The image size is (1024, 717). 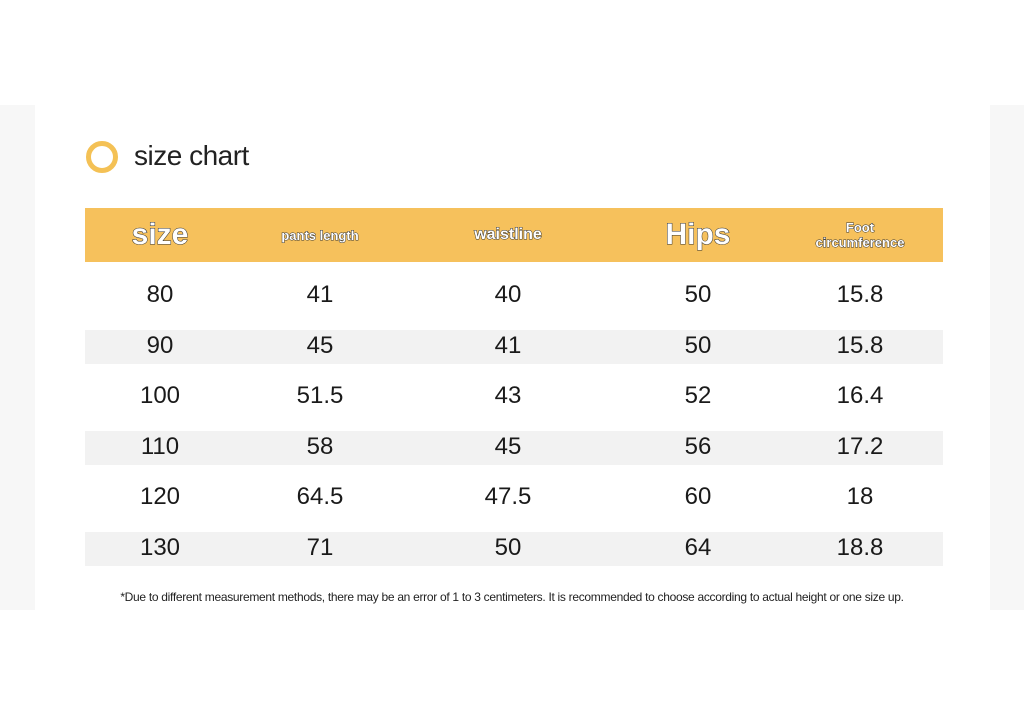 I want to click on table-row: 120 64.5 47.5 60 18, so click(x=514, y=489).